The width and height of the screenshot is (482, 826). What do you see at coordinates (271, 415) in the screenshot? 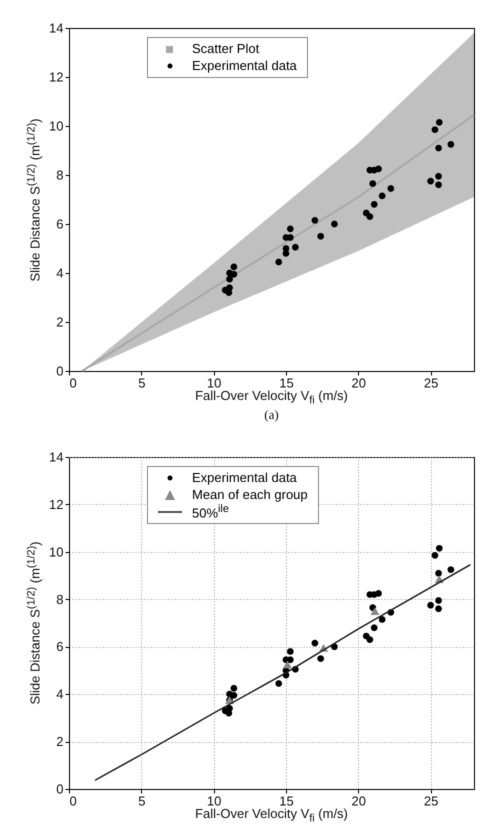
I see `text: (a)` at bounding box center [271, 415].